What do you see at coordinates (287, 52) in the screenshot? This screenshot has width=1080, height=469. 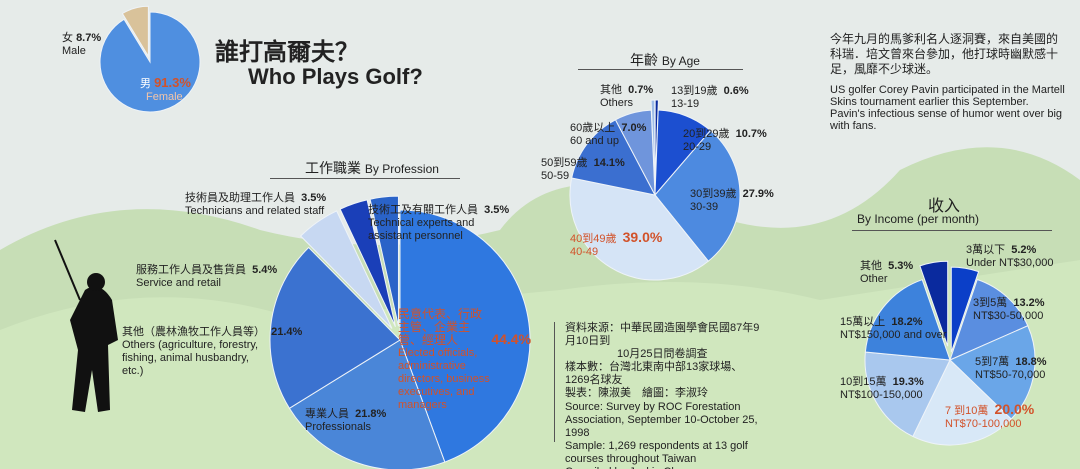 I see `title-zh: 誰打高爾夫？` at bounding box center [287, 52].